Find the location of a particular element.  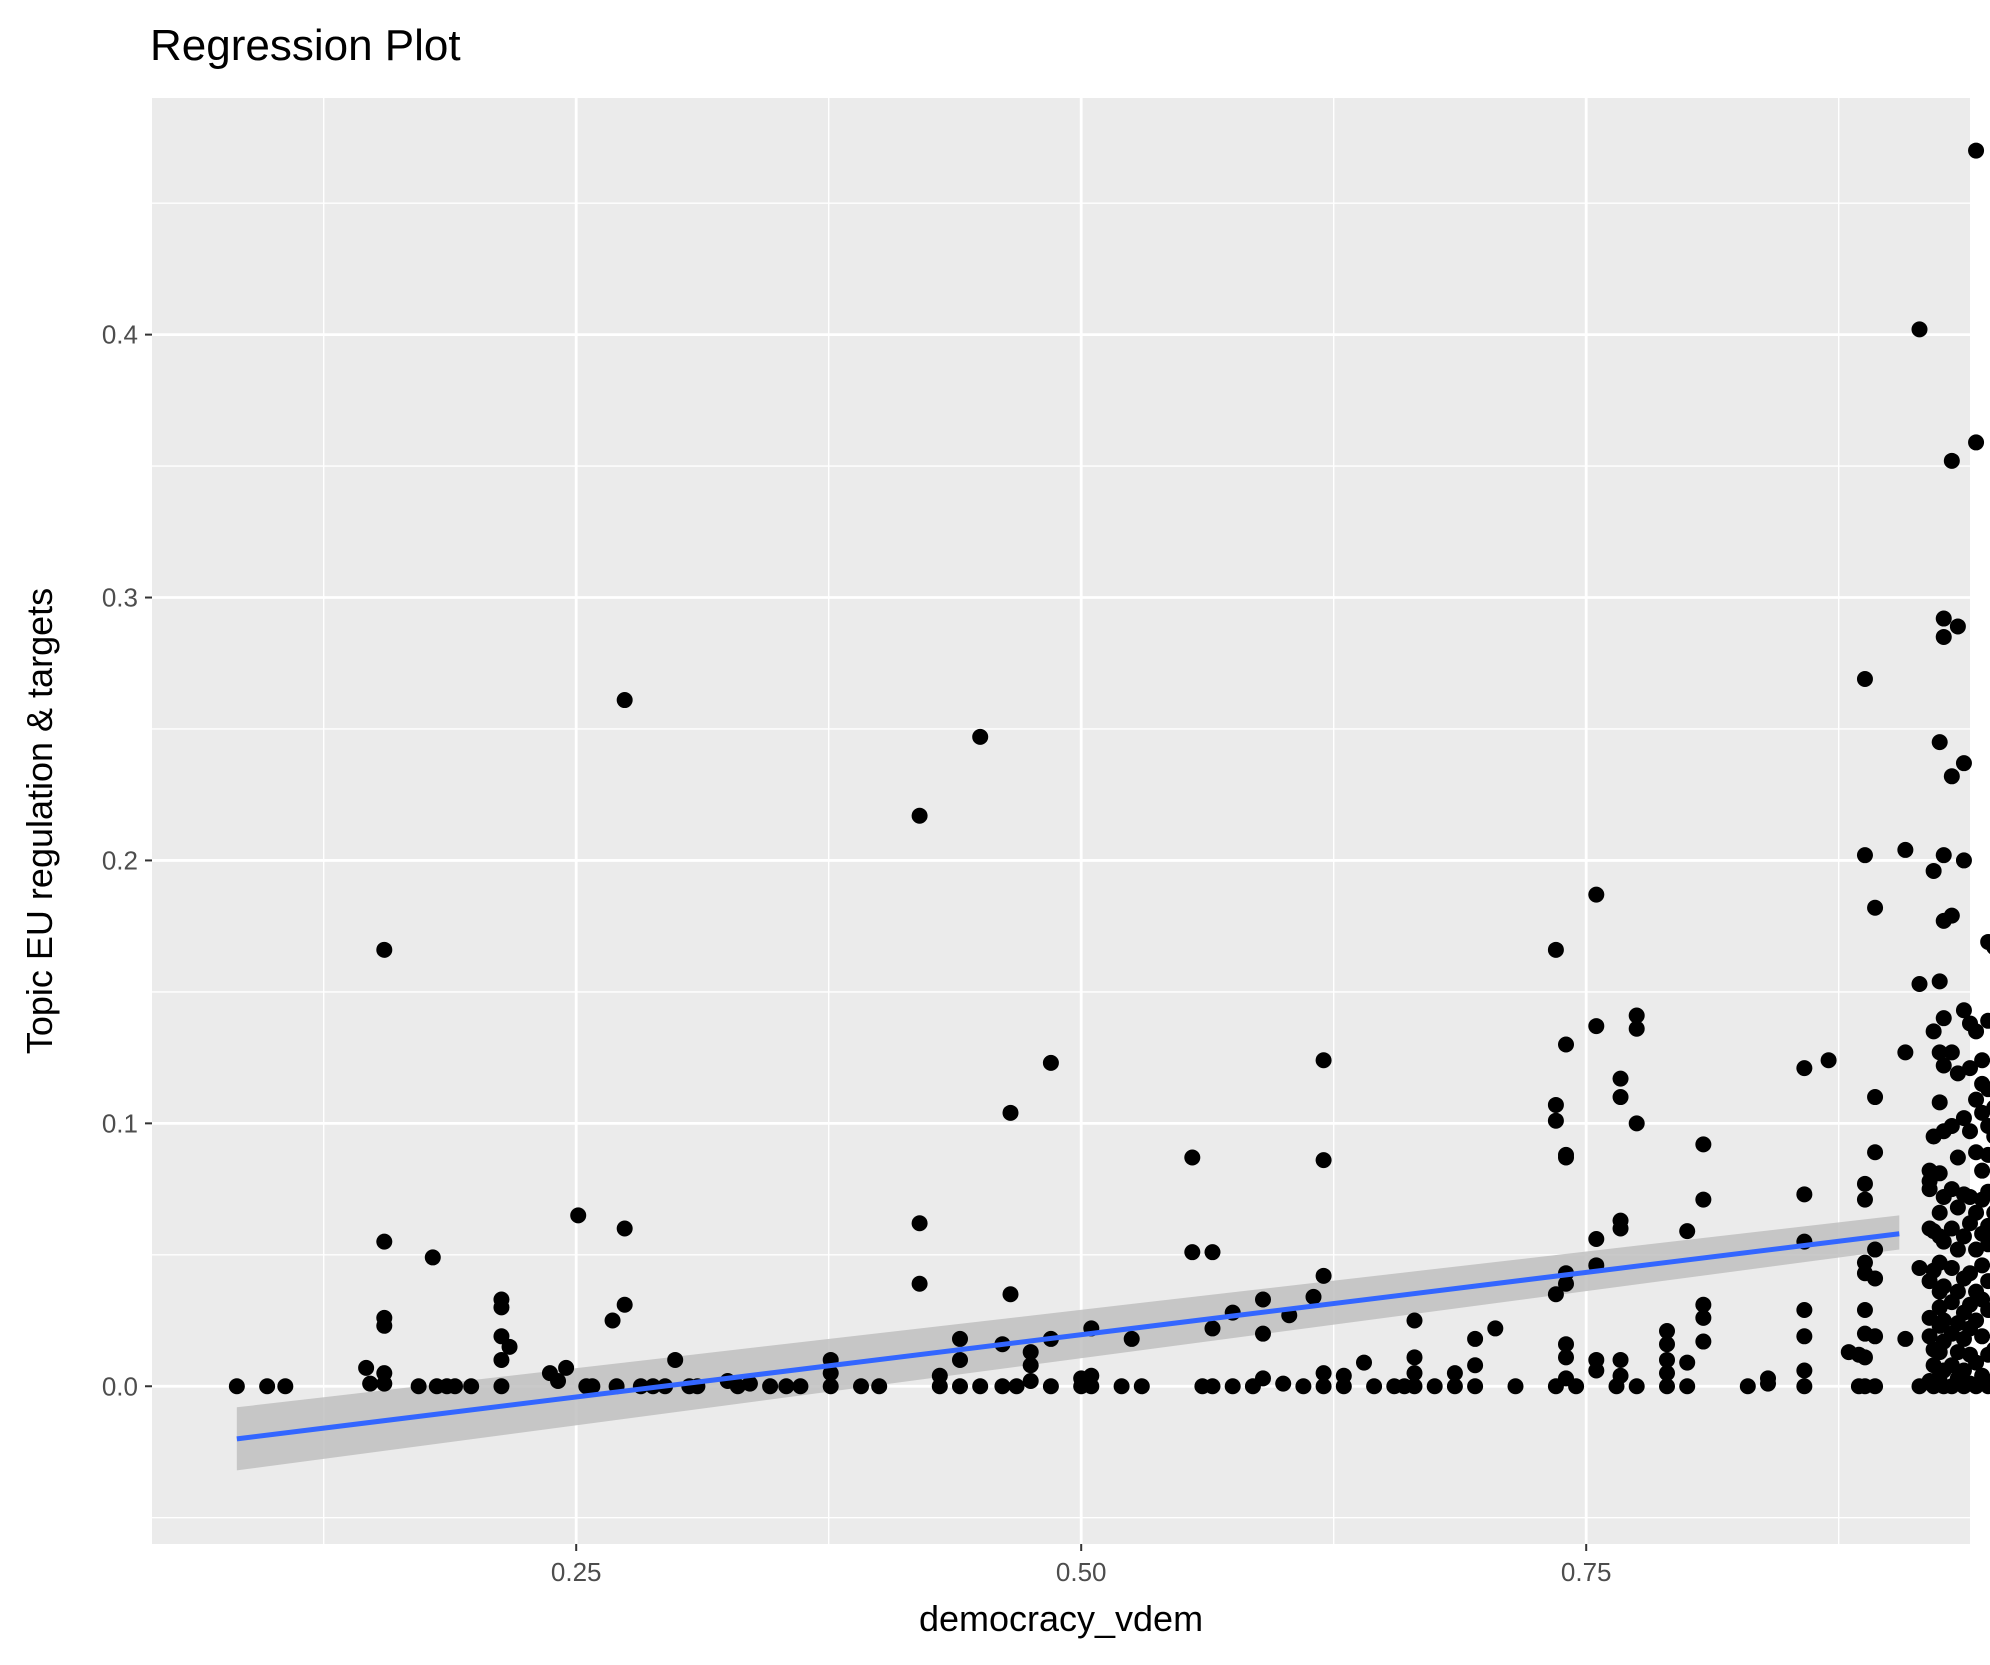

y-tick-label: 0.3 is located at coordinates (120, 598).